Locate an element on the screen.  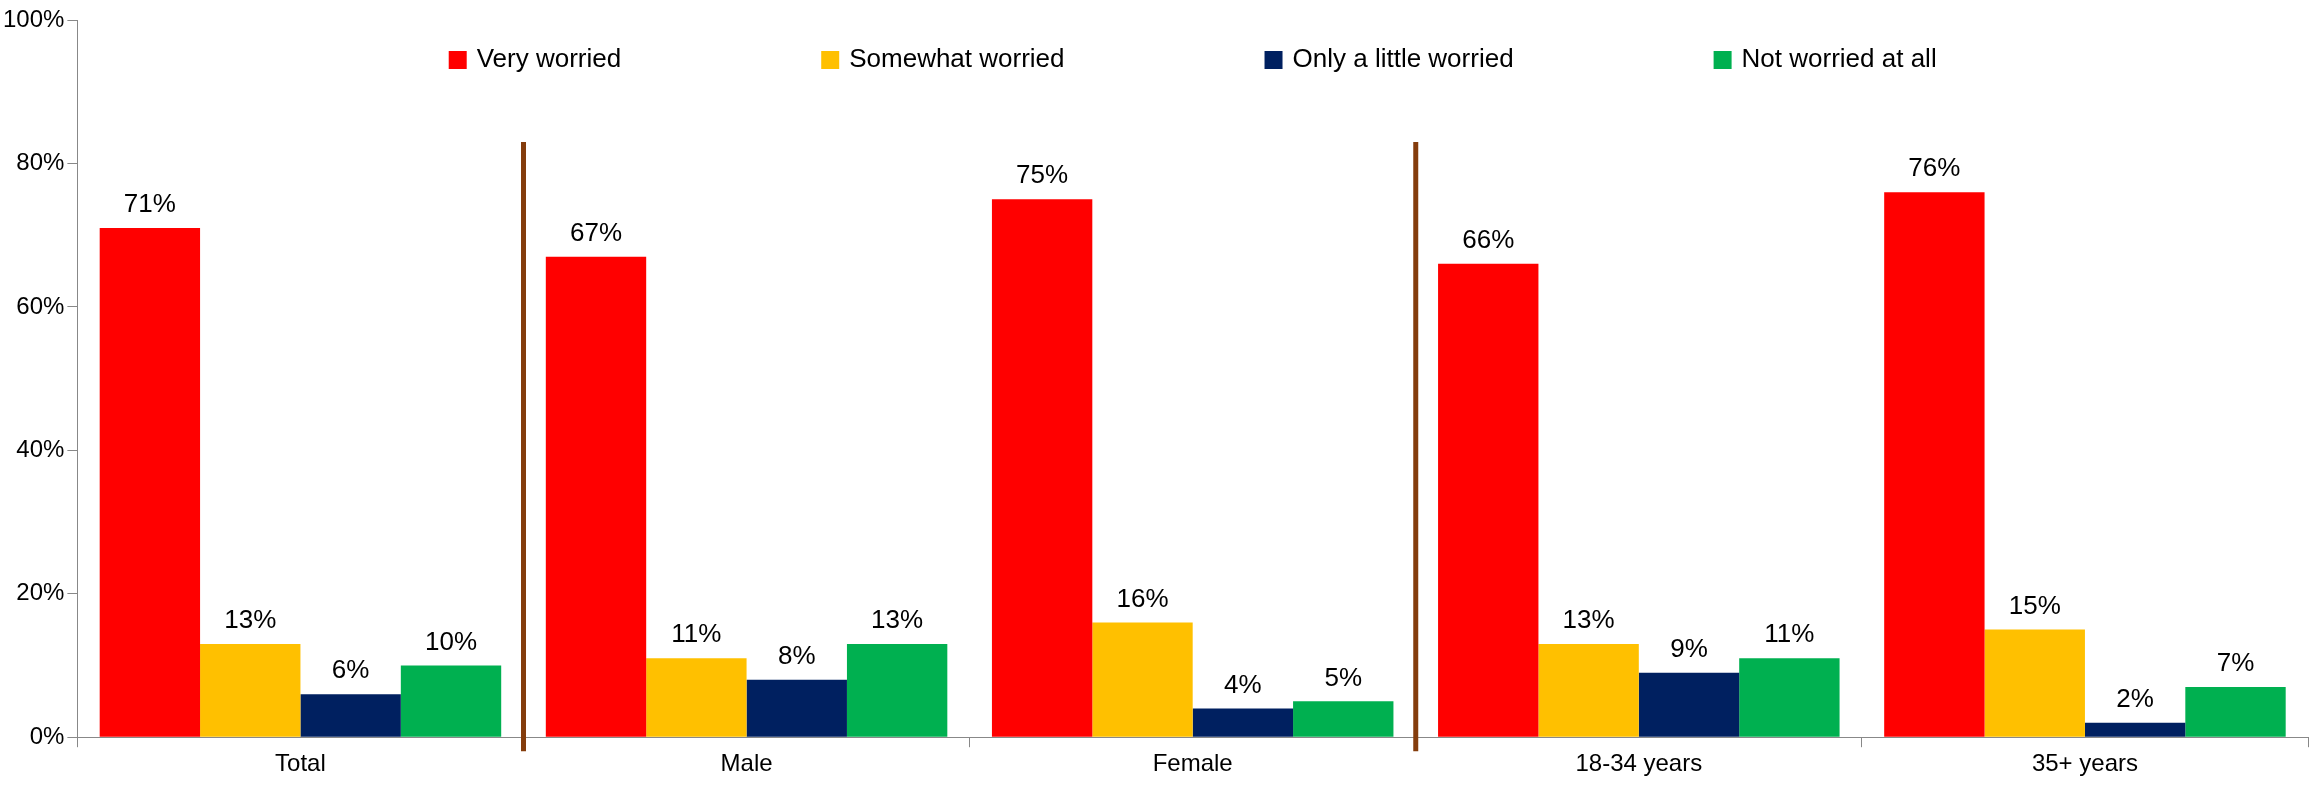
data-label: 7% is located at coordinates (2235, 662).